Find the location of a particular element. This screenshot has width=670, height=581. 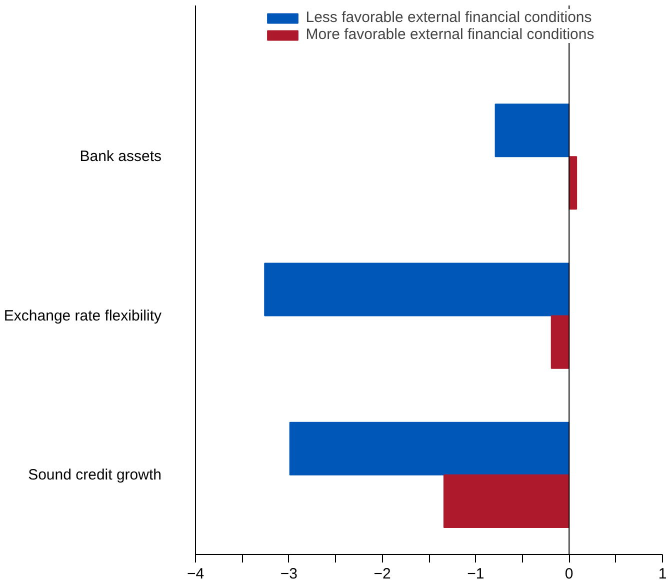

x-tick-label: −4 is located at coordinates (195, 573).